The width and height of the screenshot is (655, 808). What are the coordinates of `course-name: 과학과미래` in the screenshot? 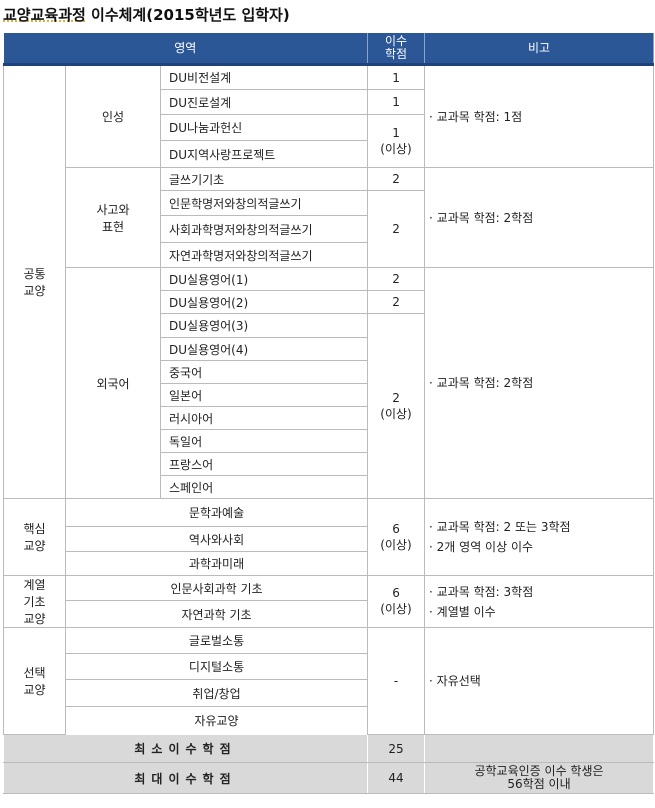 It's located at (216, 563).